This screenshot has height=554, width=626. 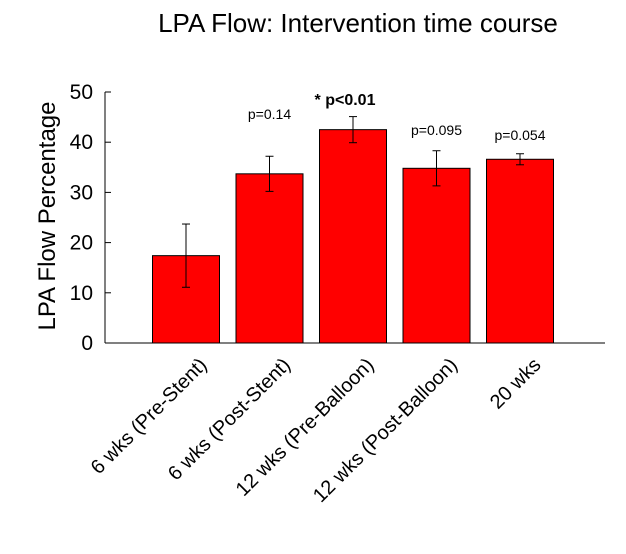 I want to click on annotations: p=0.14 * p<0.01 p=0.095 p=0.054, so click(x=397, y=117).